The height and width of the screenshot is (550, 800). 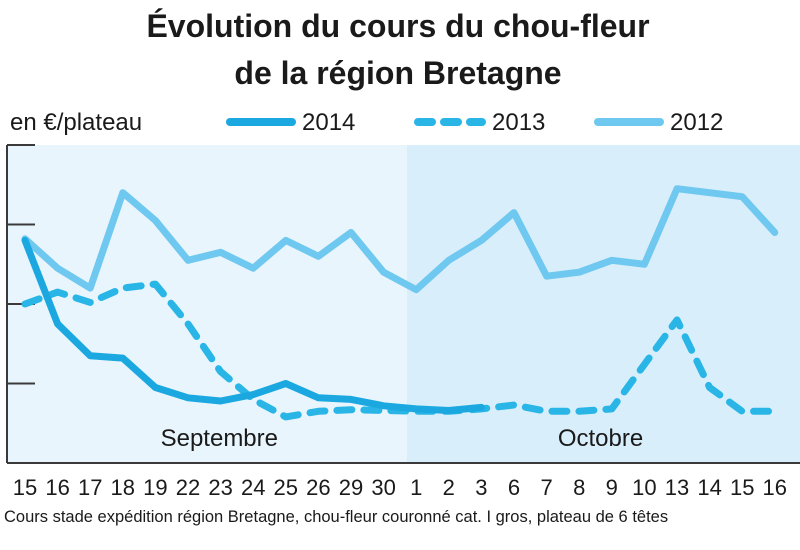 What do you see at coordinates (612, 487) in the screenshot?
I see `x-tick-label: 9` at bounding box center [612, 487].